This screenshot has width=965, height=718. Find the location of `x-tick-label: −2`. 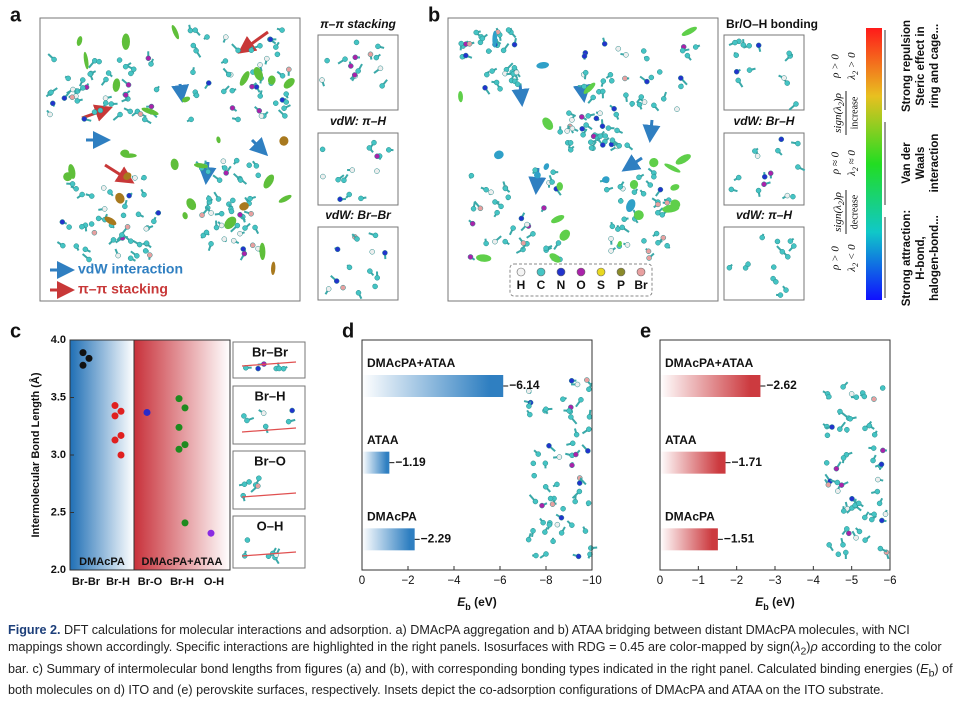

x-tick-label: −2 is located at coordinates (736, 581).